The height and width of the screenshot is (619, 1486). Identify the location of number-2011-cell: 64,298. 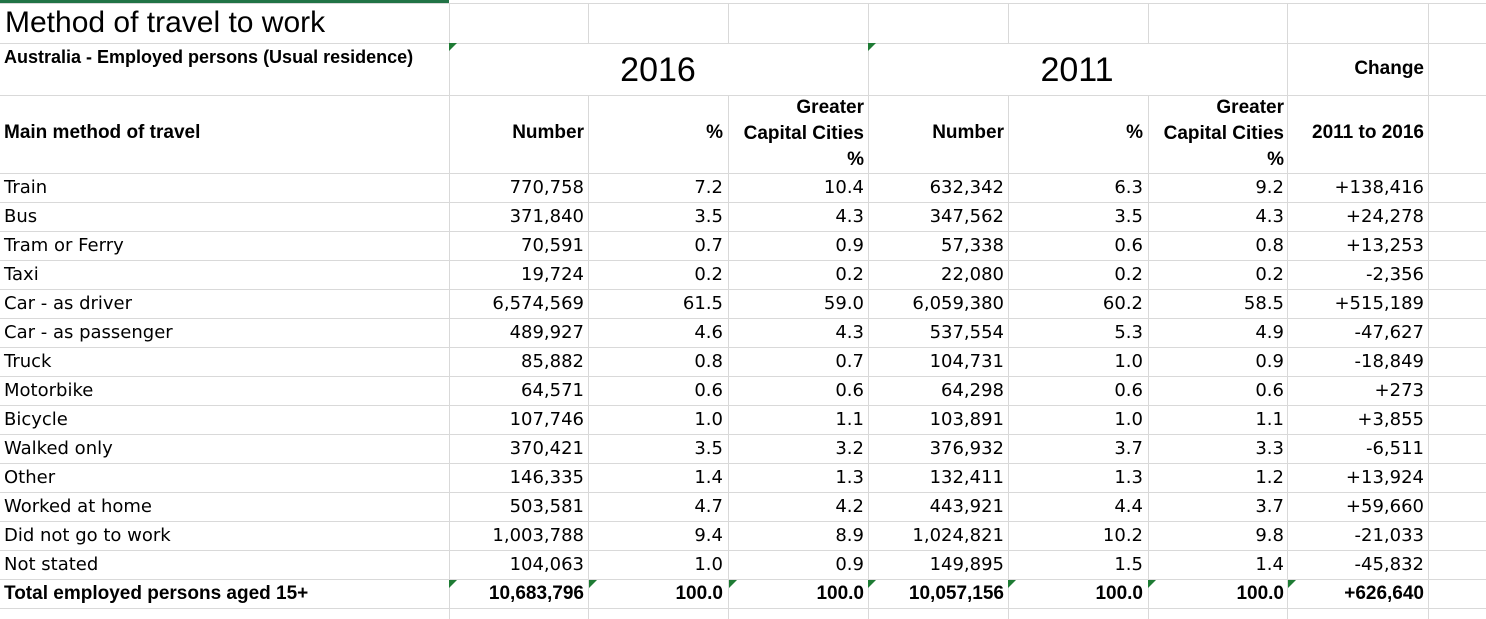
(972, 390).